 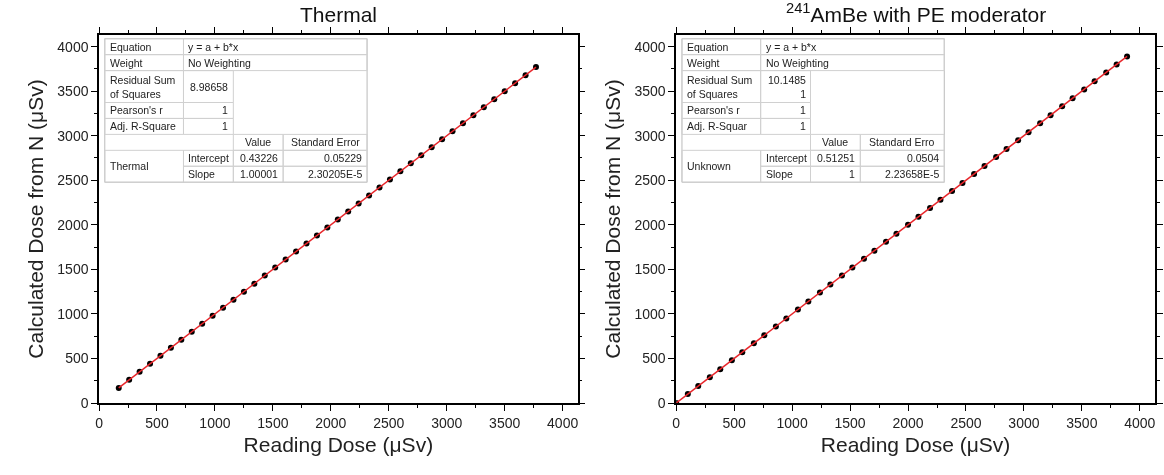 What do you see at coordinates (143, 126) in the screenshot?
I see `annotation: Adj. R-Square` at bounding box center [143, 126].